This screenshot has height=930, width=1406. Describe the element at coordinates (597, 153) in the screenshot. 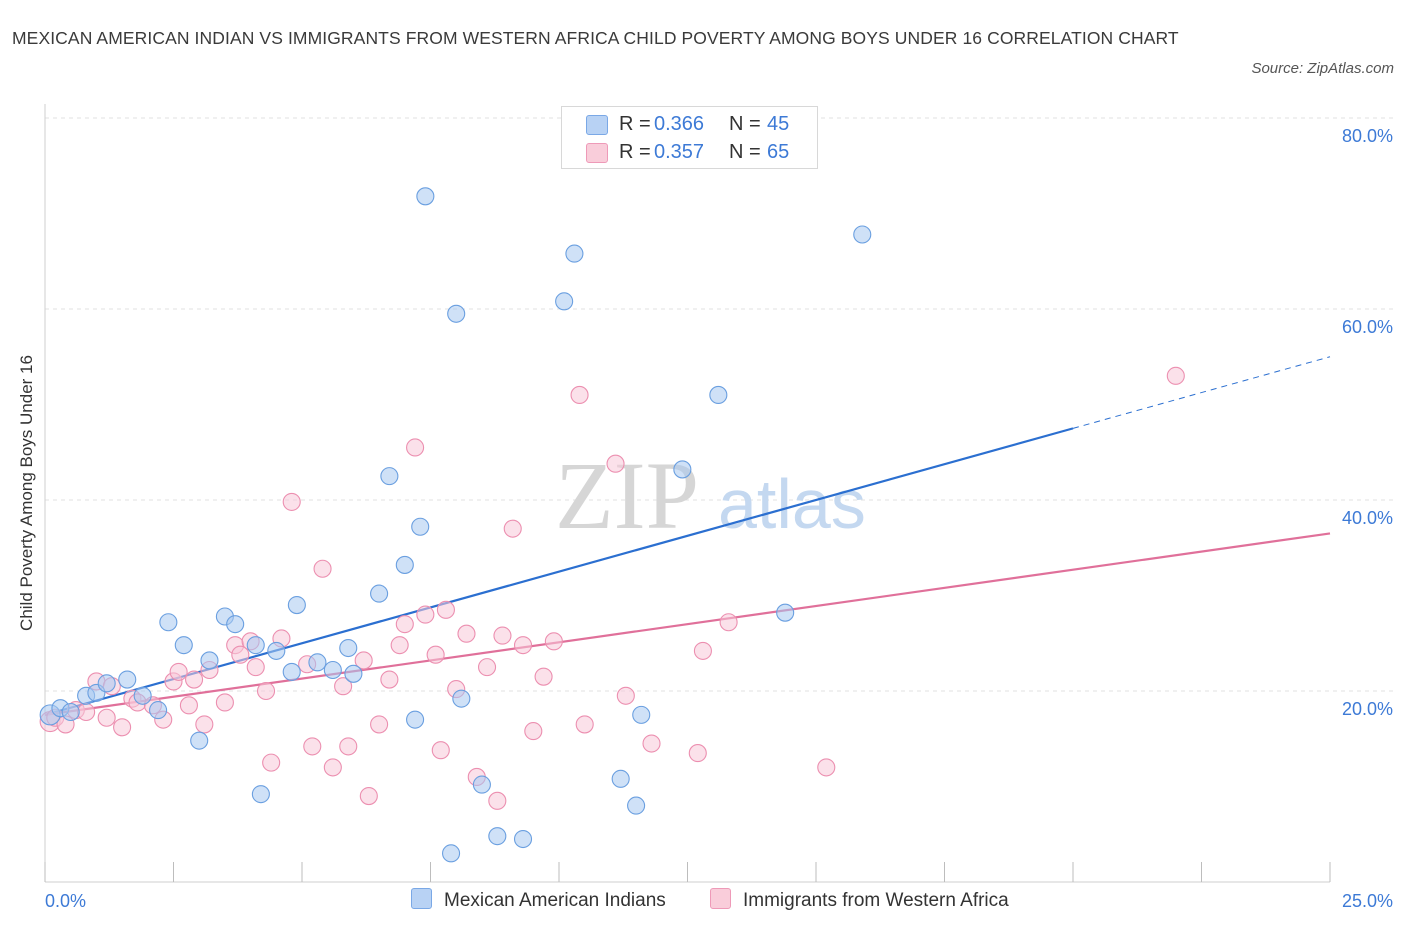

I see `legend-swatch-pink` at that location.